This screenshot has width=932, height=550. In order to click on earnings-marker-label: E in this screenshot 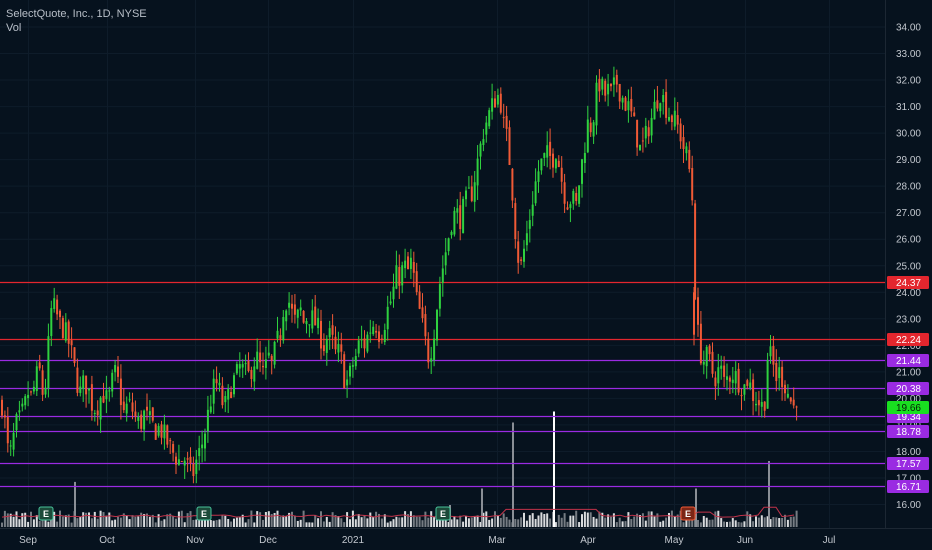, I will do `click(46, 514)`.